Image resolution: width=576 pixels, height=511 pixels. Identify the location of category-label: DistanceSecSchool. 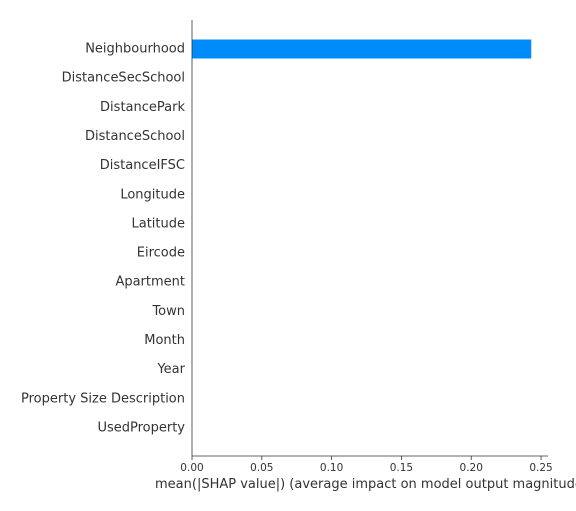
(123, 78).